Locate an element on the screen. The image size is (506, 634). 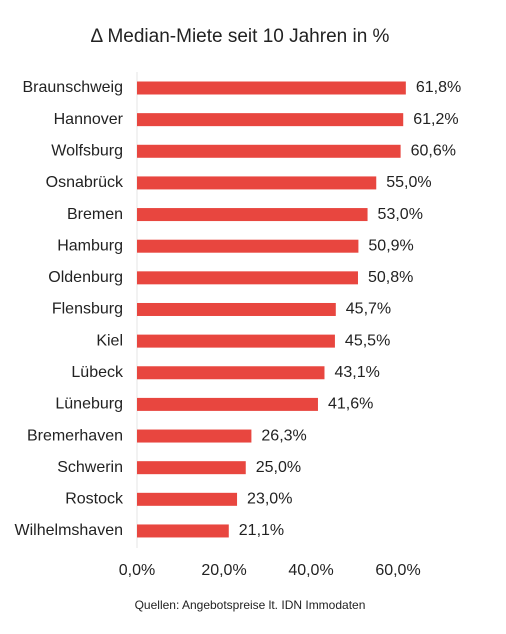
y-tick-label: Rostock is located at coordinates (94, 499).